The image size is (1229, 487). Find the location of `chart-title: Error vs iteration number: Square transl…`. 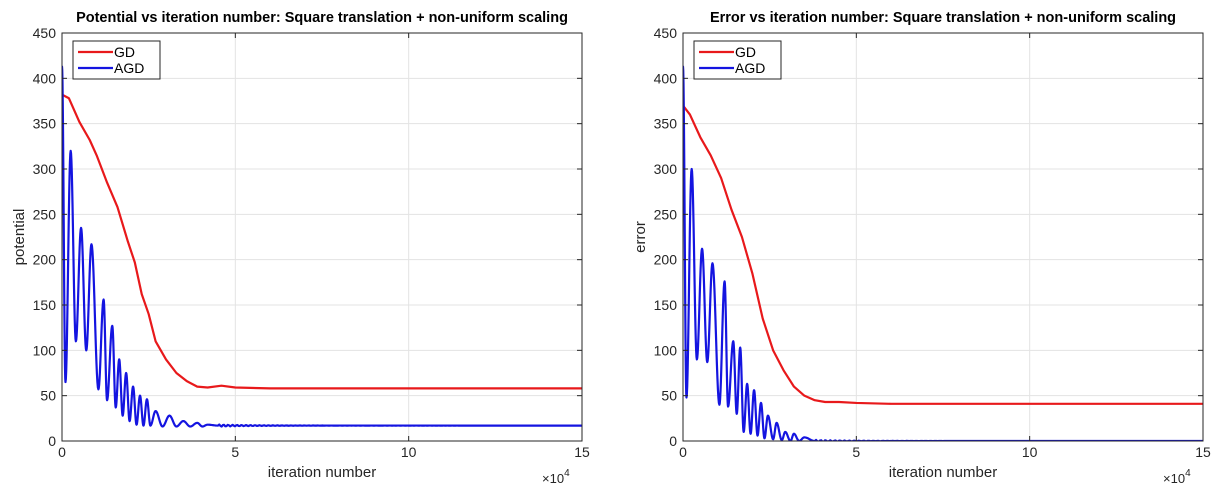

chart-title: Error vs iteration number: Square transl… is located at coordinates (943, 18).